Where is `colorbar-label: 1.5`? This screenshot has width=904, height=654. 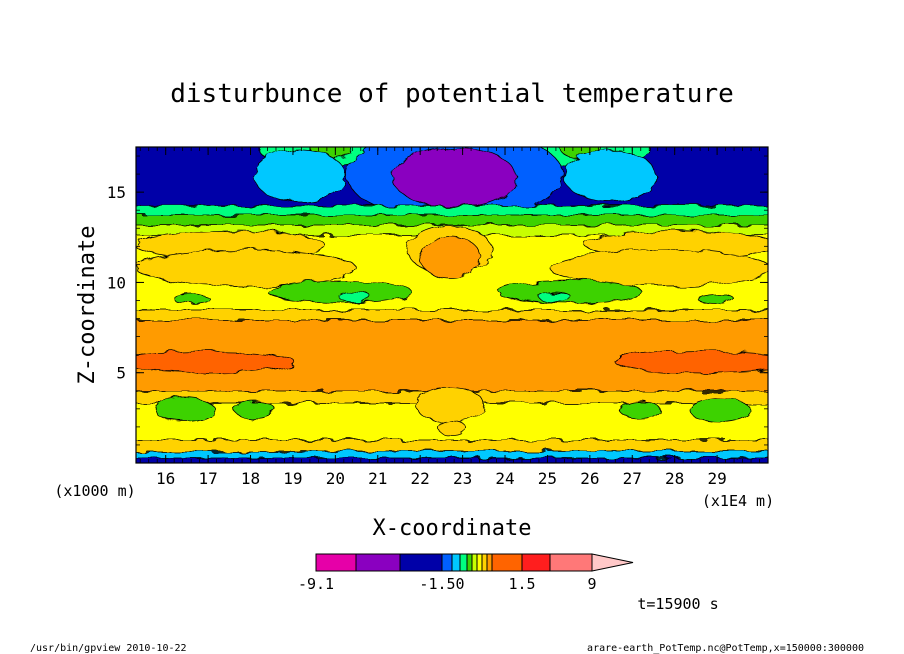 colorbar-label: 1.5 is located at coordinates (521, 584).